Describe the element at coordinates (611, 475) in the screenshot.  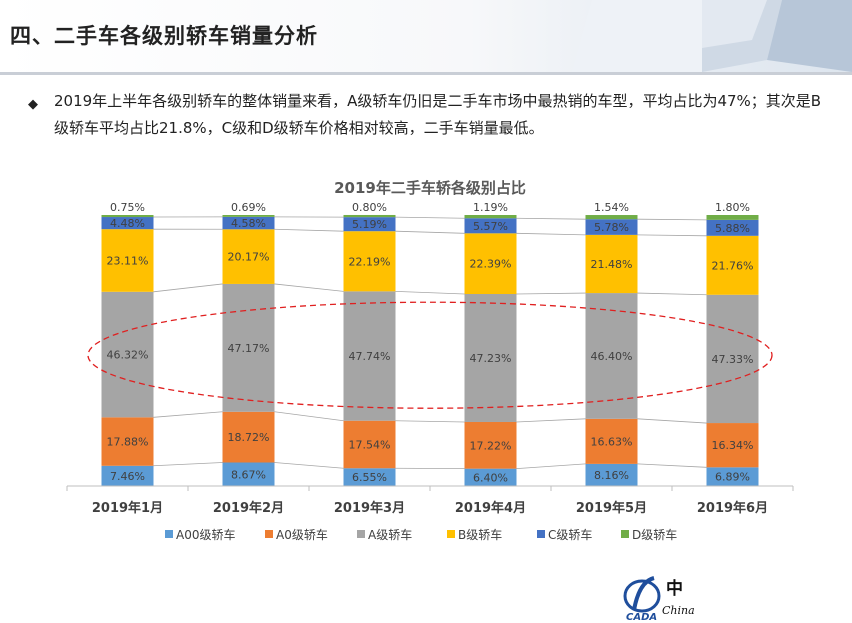
I see `data-label: 8.16%` at that location.